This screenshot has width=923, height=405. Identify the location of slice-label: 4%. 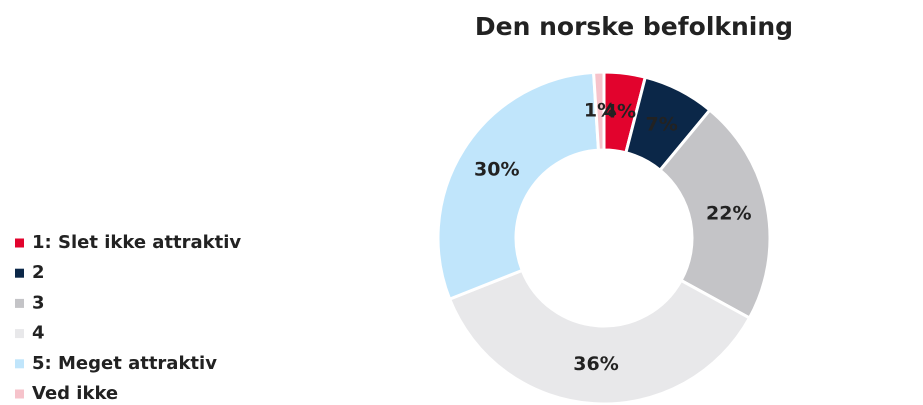
(620, 112).